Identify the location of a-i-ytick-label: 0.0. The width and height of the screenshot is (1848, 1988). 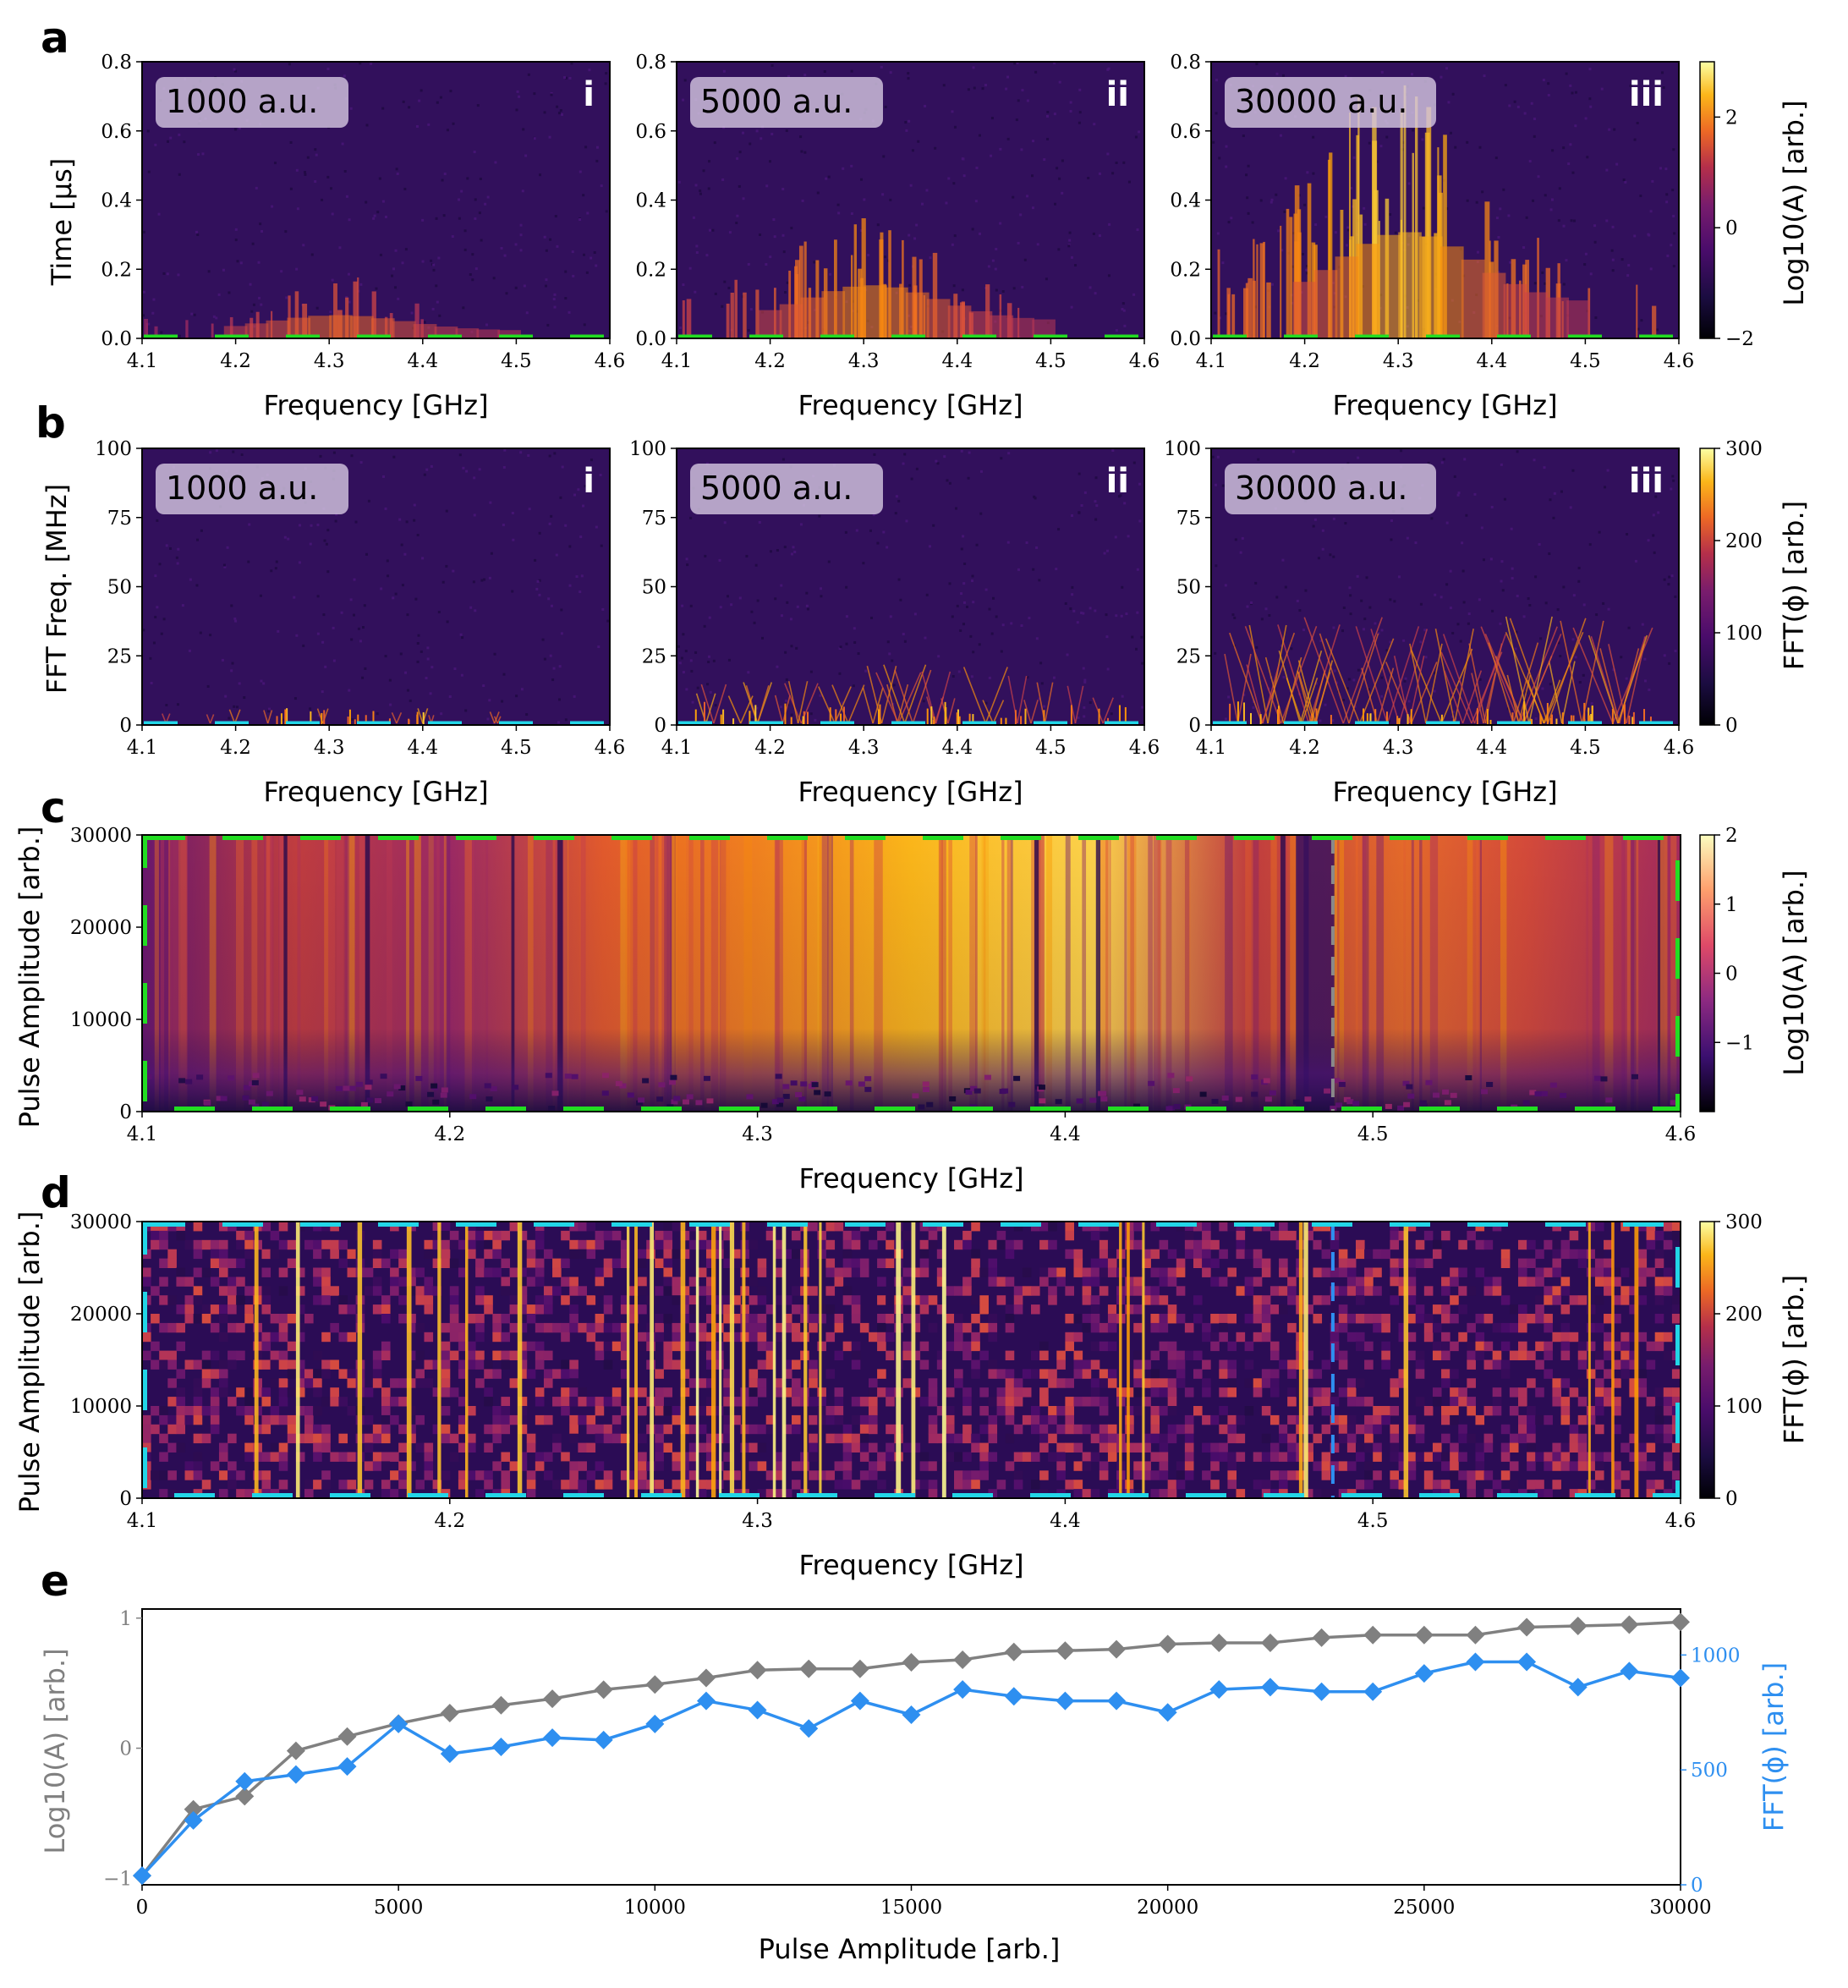
(116, 339).